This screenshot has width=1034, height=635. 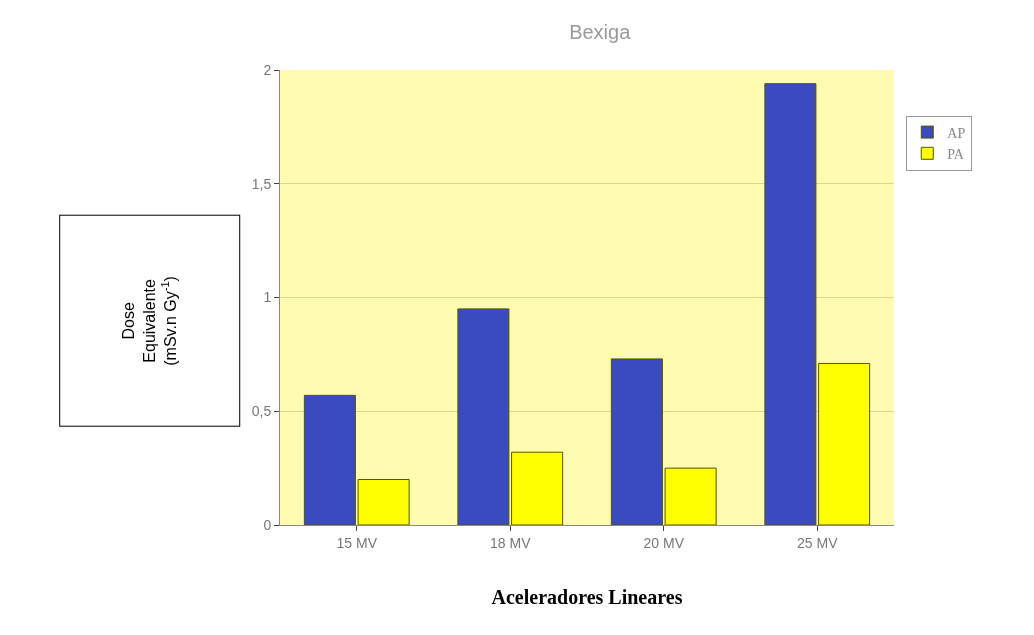 I want to click on x-tick-label: 15 MV, so click(x=357, y=542).